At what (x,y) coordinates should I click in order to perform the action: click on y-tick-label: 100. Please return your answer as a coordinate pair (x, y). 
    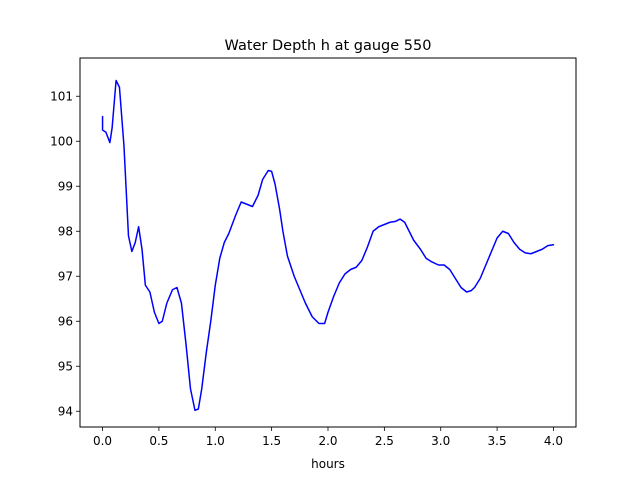
    Looking at the image, I should click on (61, 141).